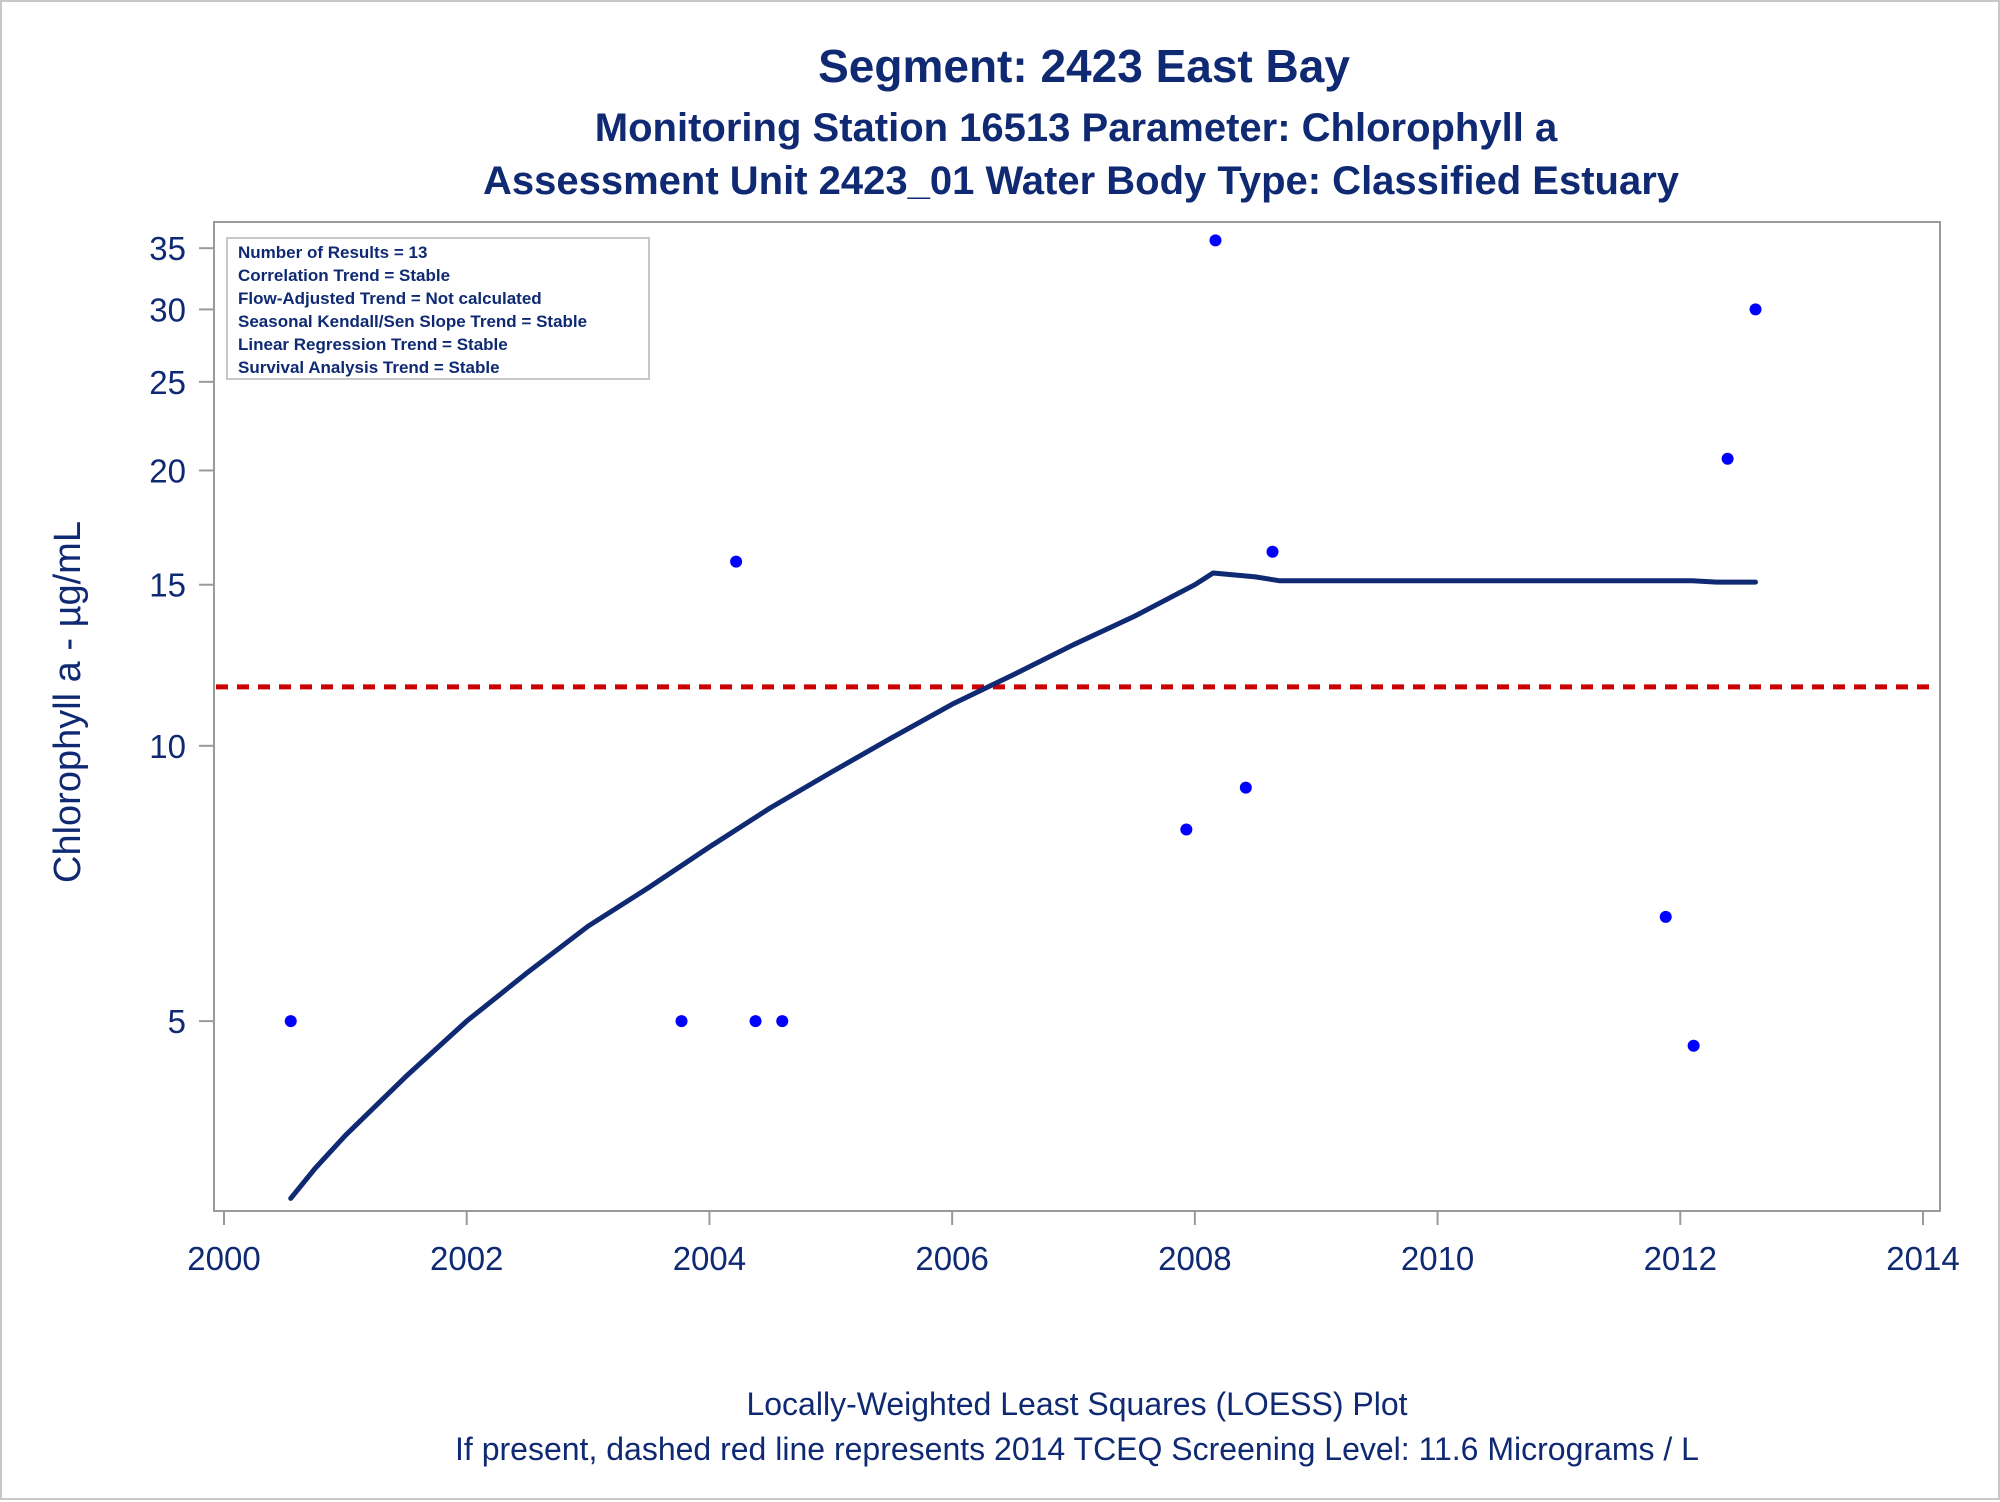 This screenshot has height=1502, width=2000. Describe the element at coordinates (177, 1021) in the screenshot. I see `y-tick-label: 5` at that location.